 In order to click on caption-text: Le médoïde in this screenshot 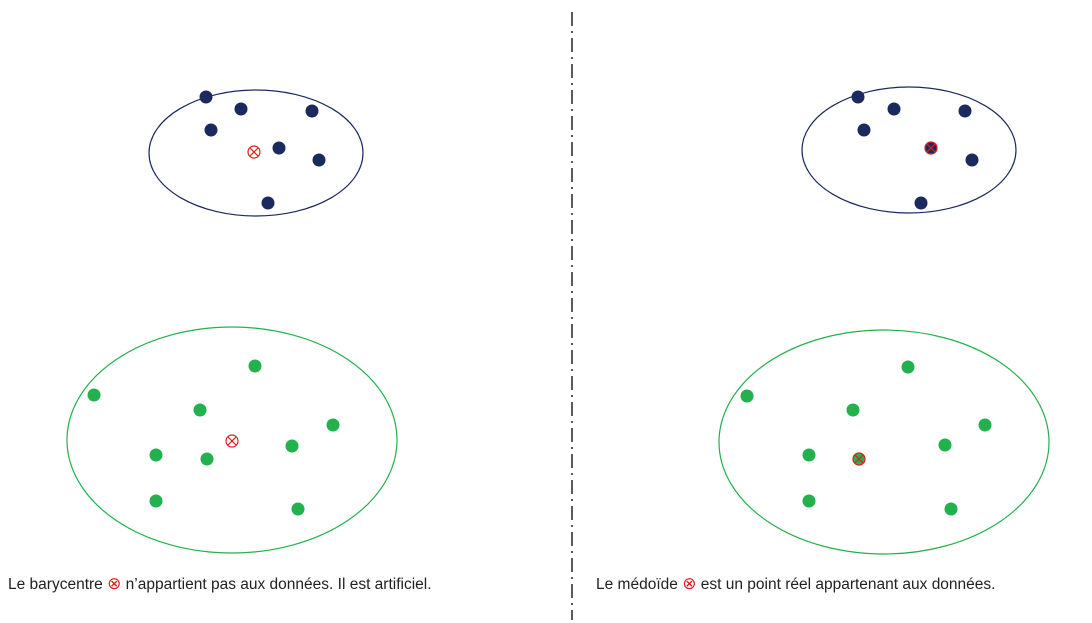, I will do `click(637, 584)`.